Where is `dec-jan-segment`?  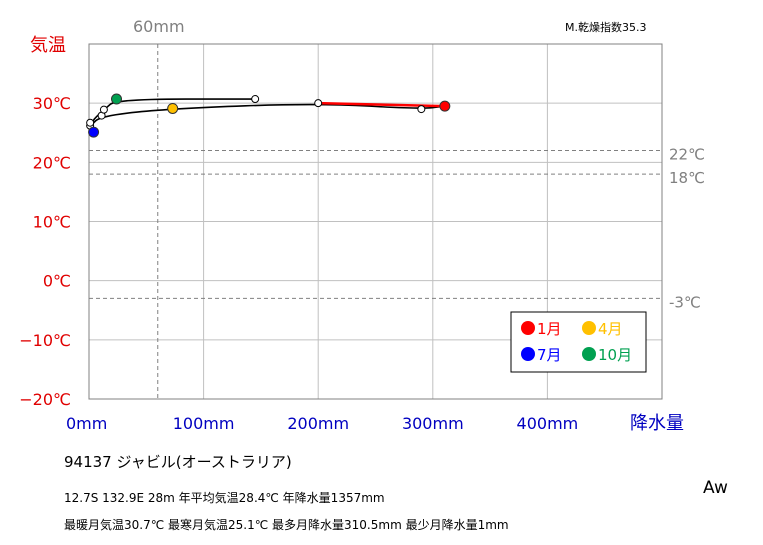 dec-jan-segment is located at coordinates (381, 104).